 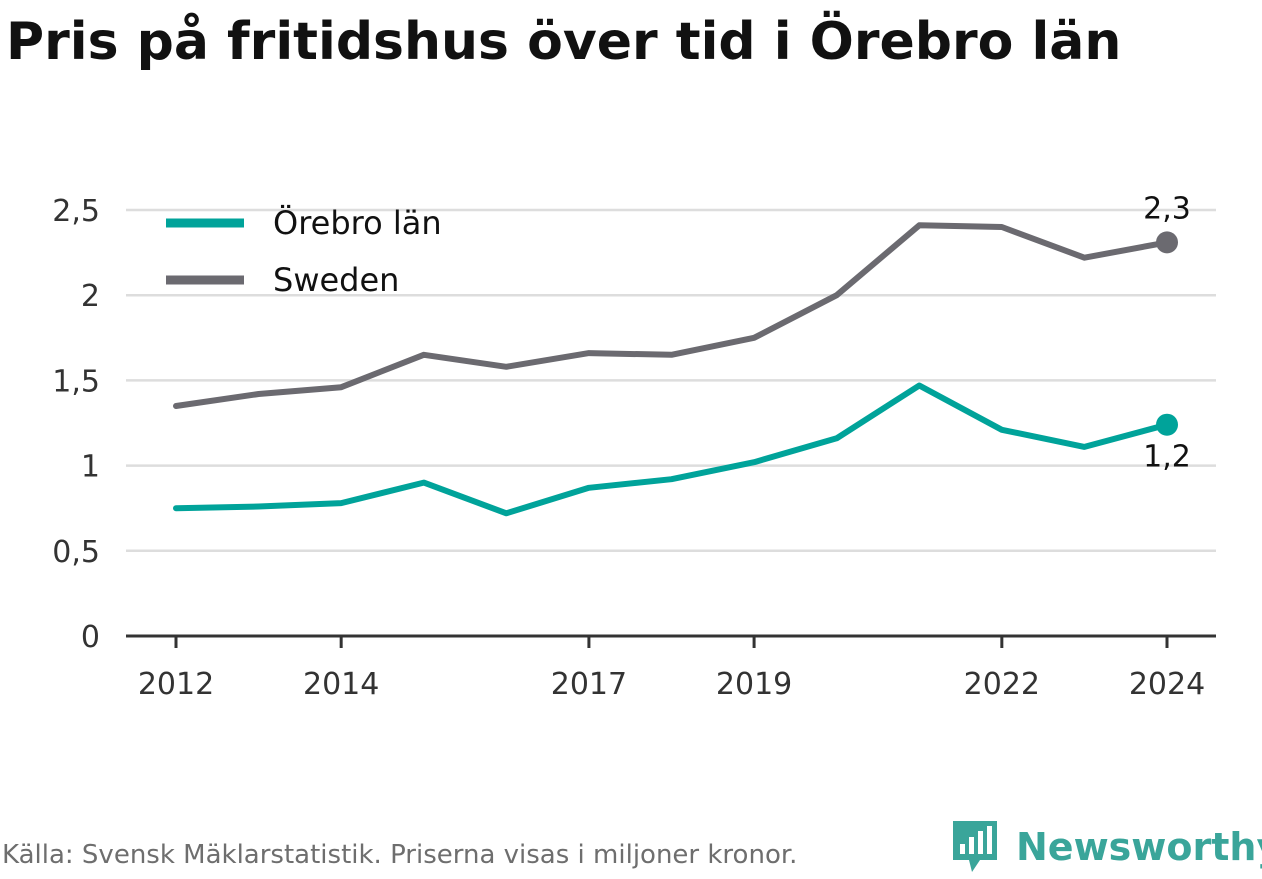 I want to click on y-tick-label: 1, so click(x=90, y=467).